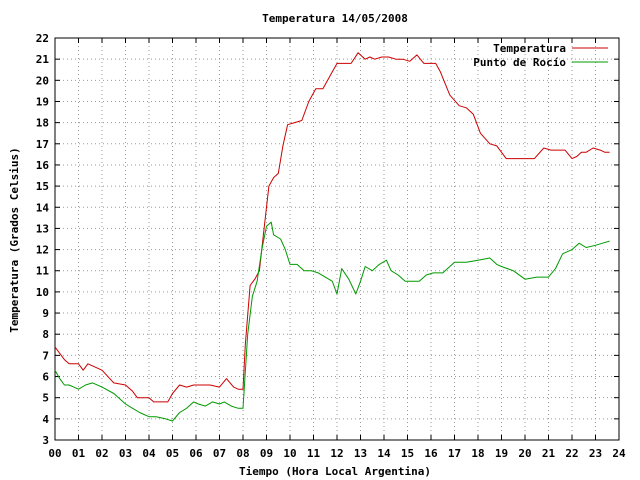 The height and width of the screenshot is (480, 640). What do you see at coordinates (45, 440) in the screenshot?
I see `y-tick-label: 3` at bounding box center [45, 440].